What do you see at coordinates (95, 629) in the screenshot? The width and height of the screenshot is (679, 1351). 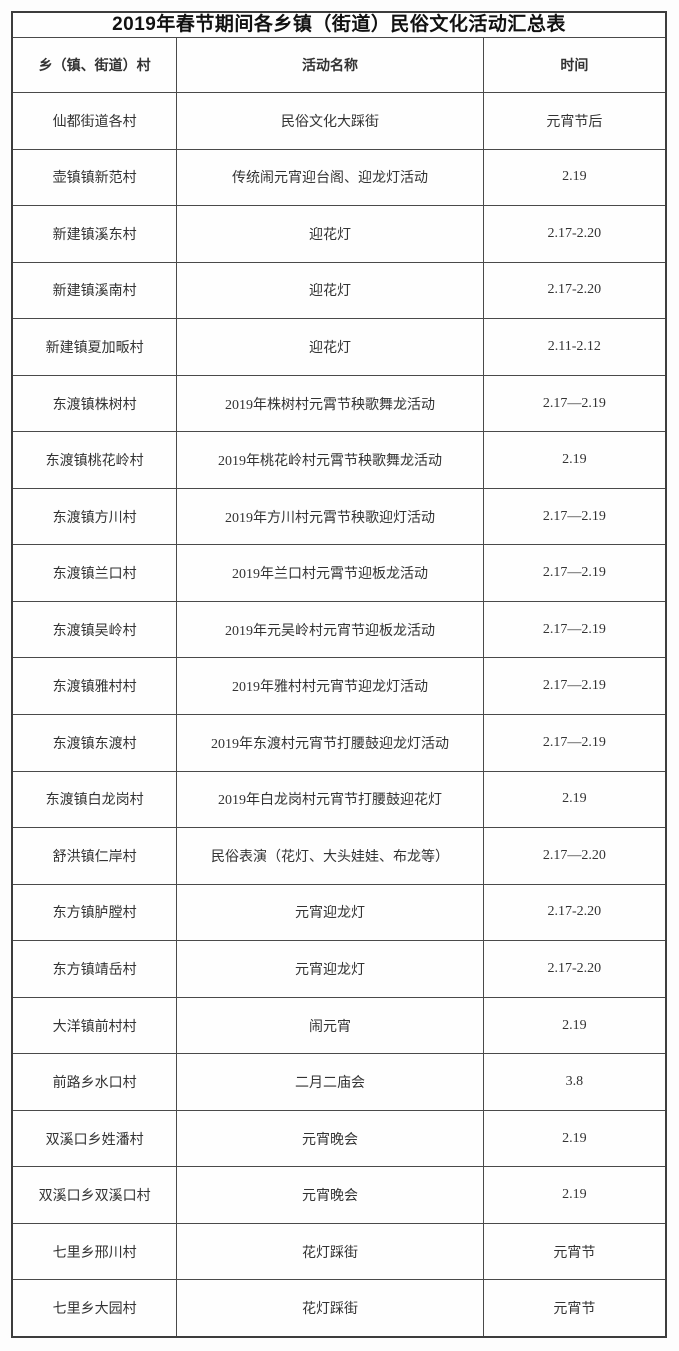 I see `village-cell: 东渡镇吴岭村` at bounding box center [95, 629].